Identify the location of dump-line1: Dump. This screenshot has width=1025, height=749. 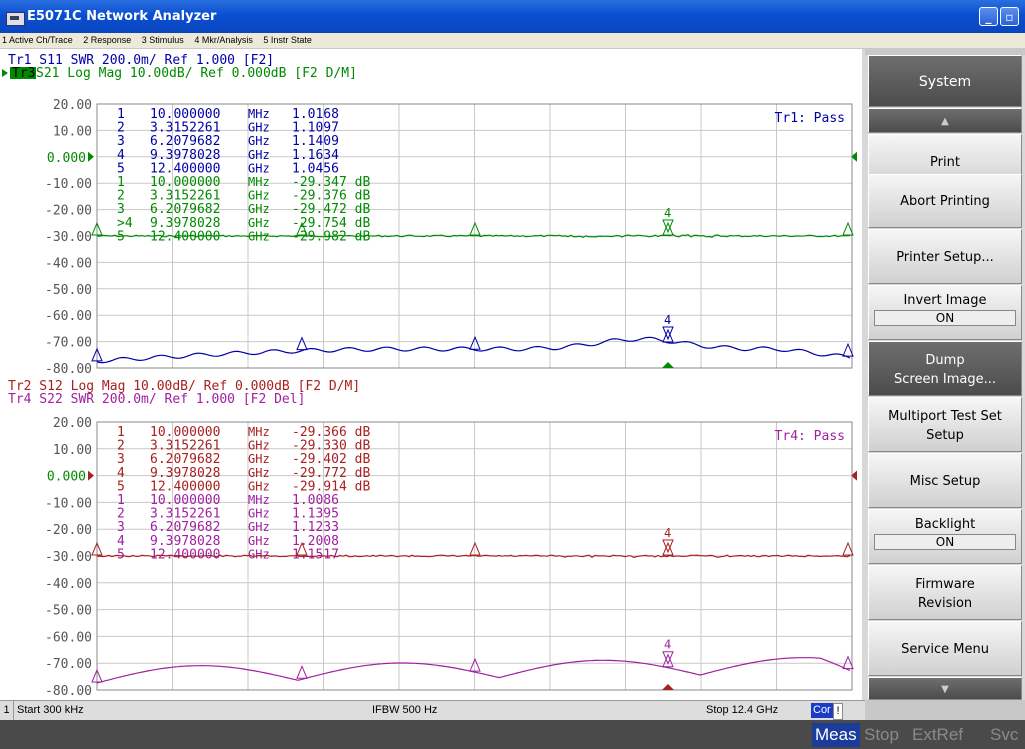
(945, 360).